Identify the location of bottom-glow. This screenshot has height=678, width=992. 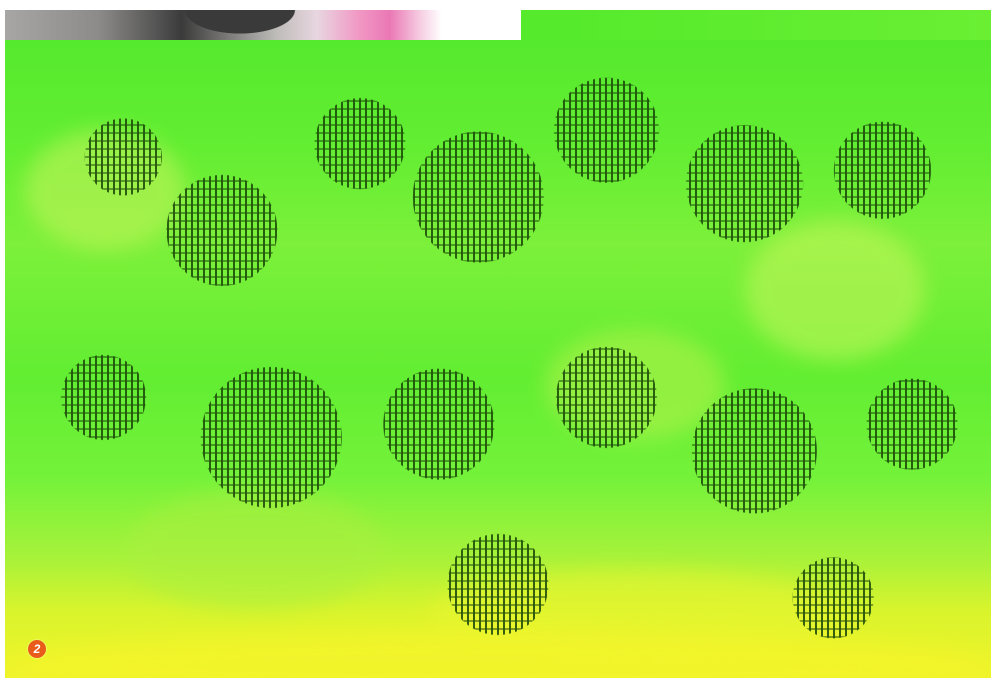
(498, 654).